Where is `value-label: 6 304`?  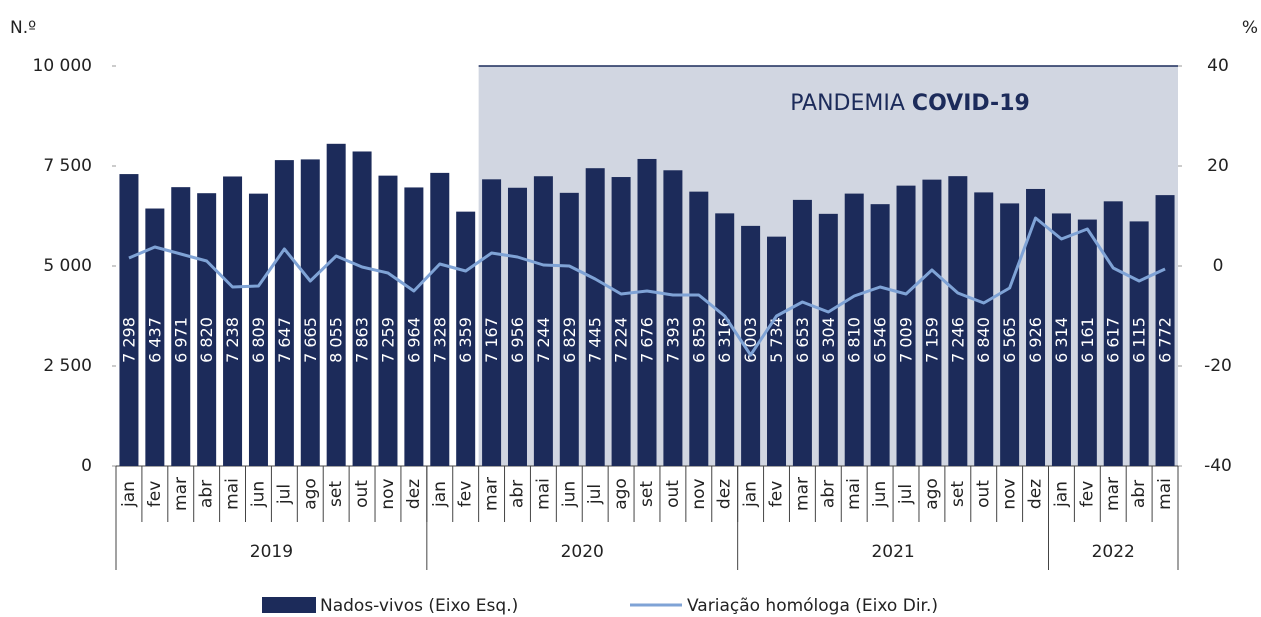
value-label: 6 304 is located at coordinates (828, 340).